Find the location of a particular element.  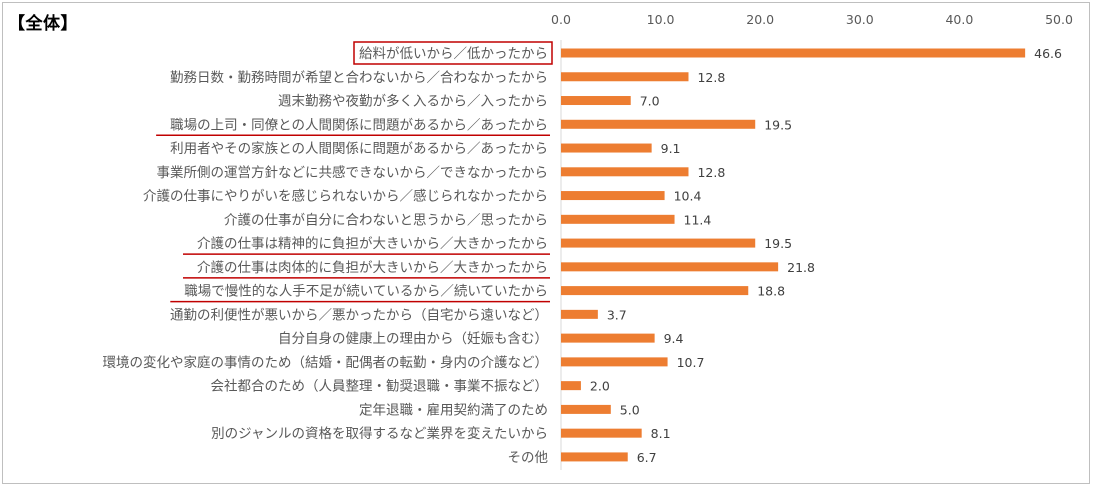

category-label: 週末勤務や夜勤が多く入るから／入ったから is located at coordinates (413, 101).